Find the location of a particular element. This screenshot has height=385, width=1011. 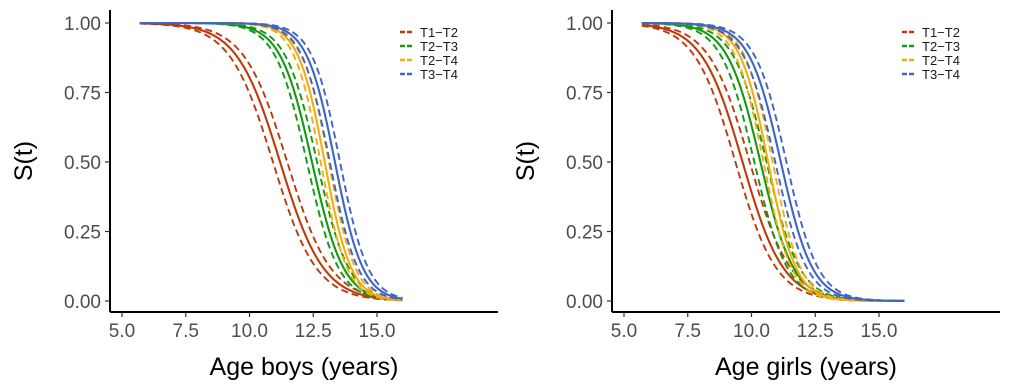

x-axis-title: Age girls (years) is located at coordinates (806, 367).